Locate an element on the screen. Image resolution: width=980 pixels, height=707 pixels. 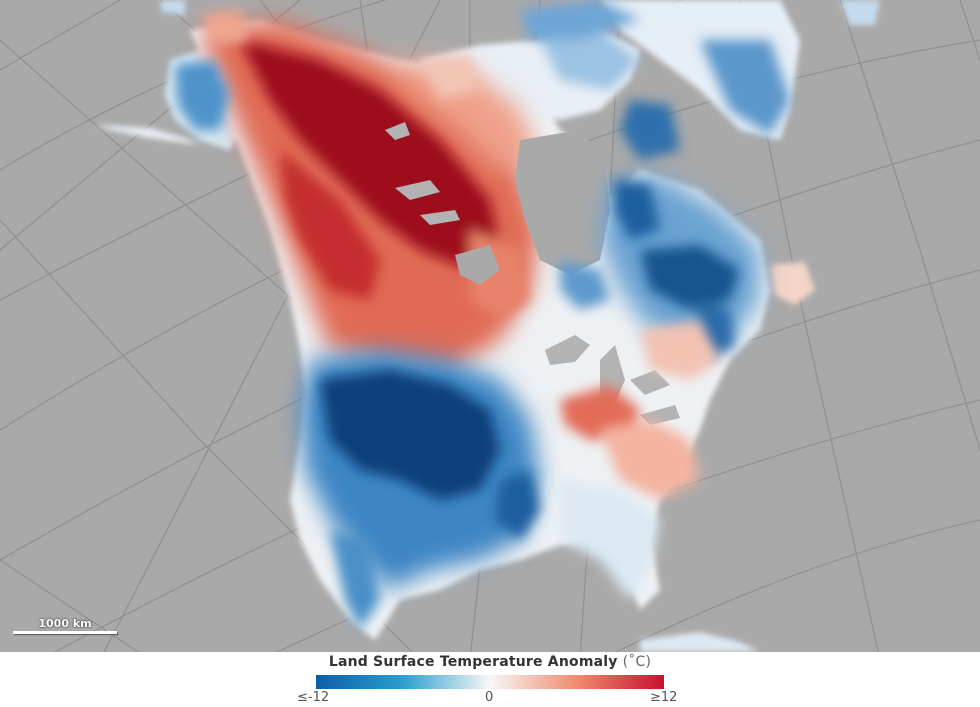
legend-mid-label: 0 is located at coordinates (489, 697).